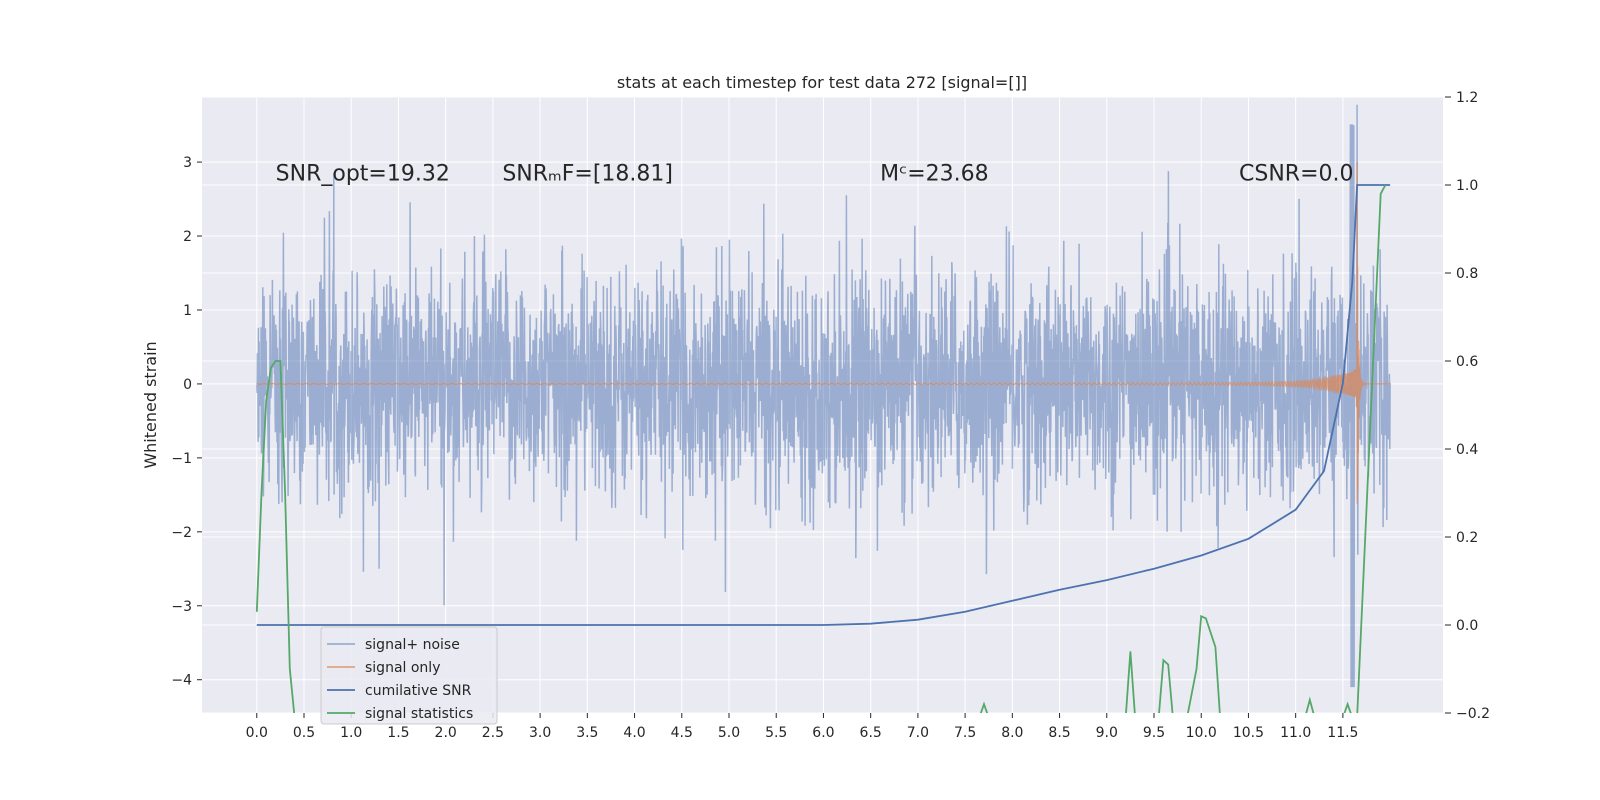  I want to click on y2-tick-label: −0.2, so click(1473, 714).